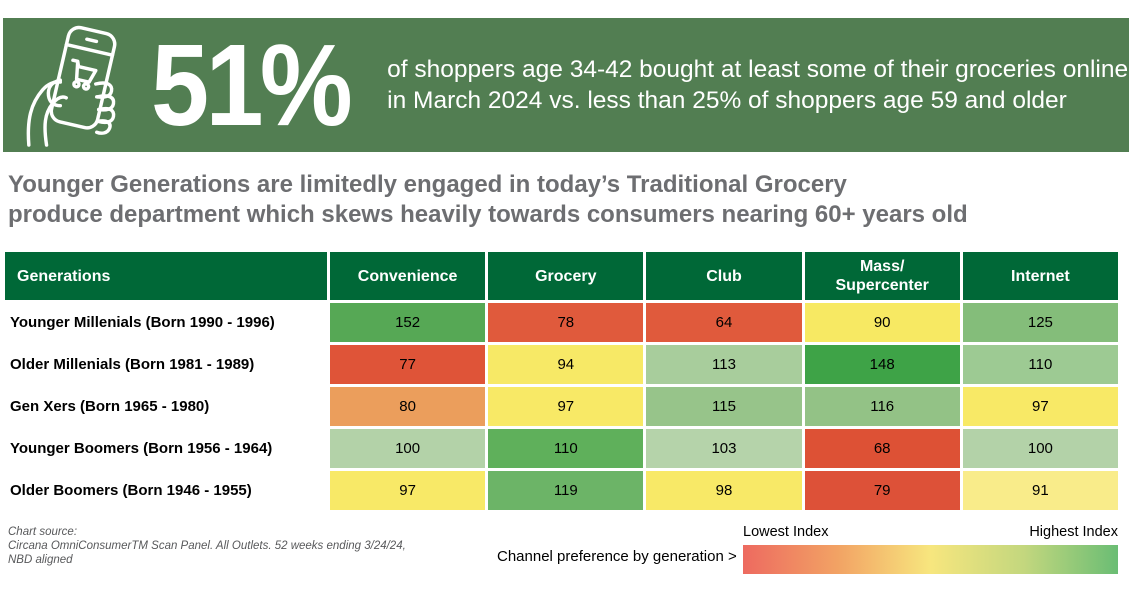 The height and width of the screenshot is (601, 1131). Describe the element at coordinates (724, 448) in the screenshot. I see `heatmap-cell: 103` at that location.